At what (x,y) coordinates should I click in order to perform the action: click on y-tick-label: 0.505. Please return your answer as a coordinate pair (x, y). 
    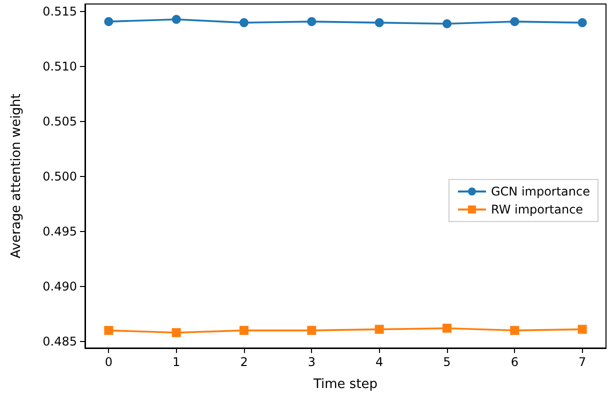
    Looking at the image, I should click on (59, 121).